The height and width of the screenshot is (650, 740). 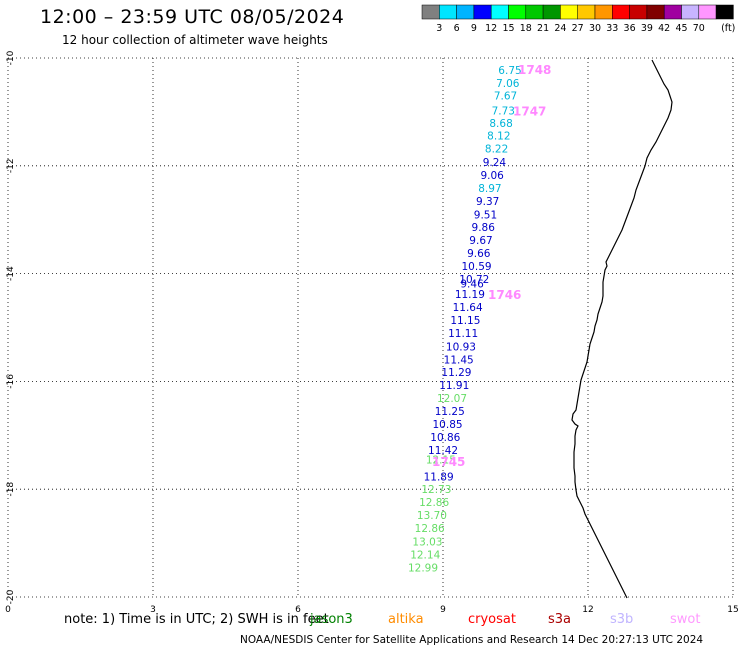 I want to click on wave-height-value: 9.24, so click(x=495, y=163).